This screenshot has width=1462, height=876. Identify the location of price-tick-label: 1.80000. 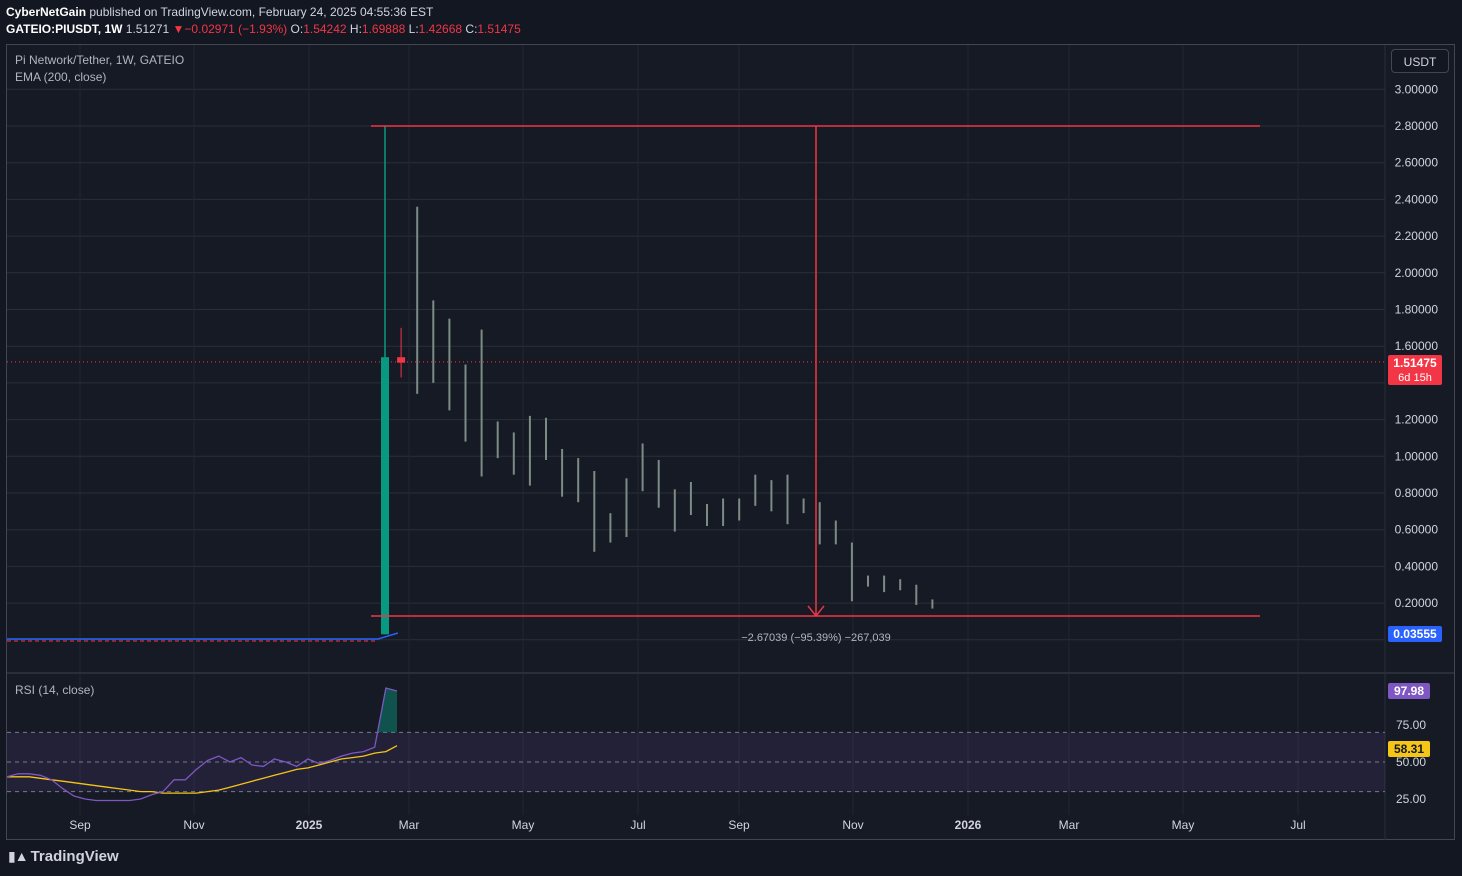
(1417, 310).